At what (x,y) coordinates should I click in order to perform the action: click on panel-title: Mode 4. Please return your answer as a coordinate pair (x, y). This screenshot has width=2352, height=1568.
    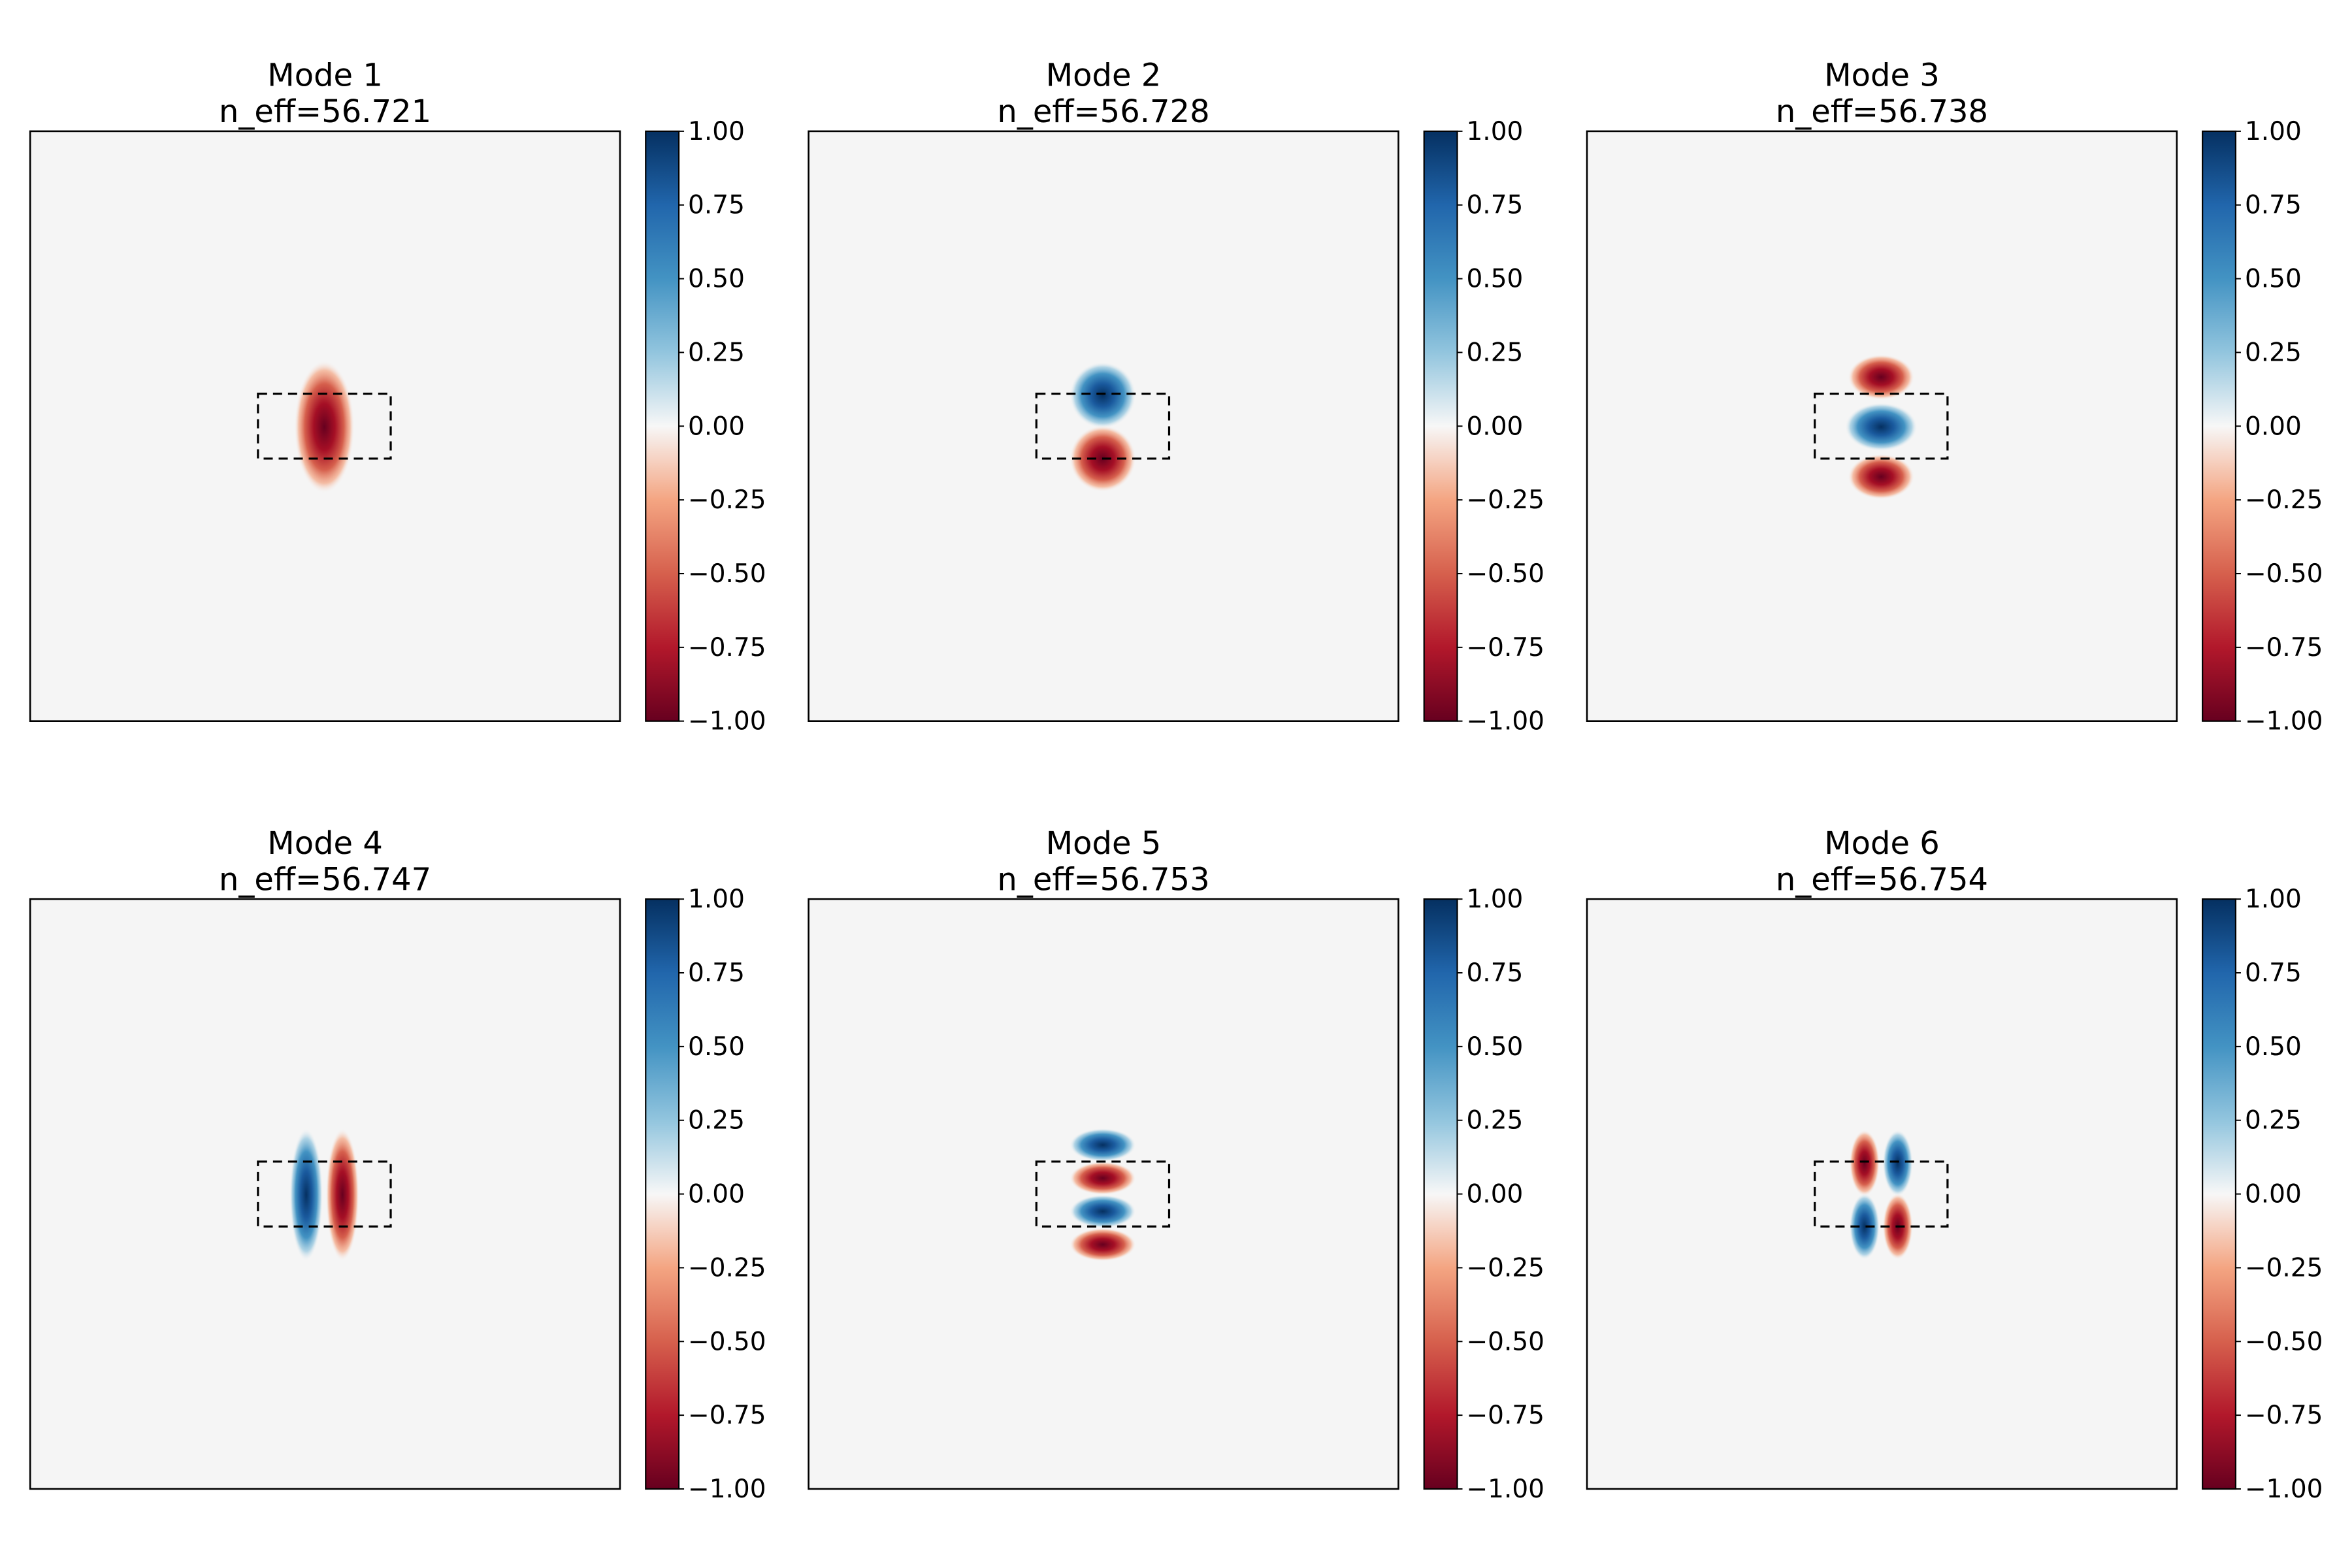
    Looking at the image, I should click on (325, 843).